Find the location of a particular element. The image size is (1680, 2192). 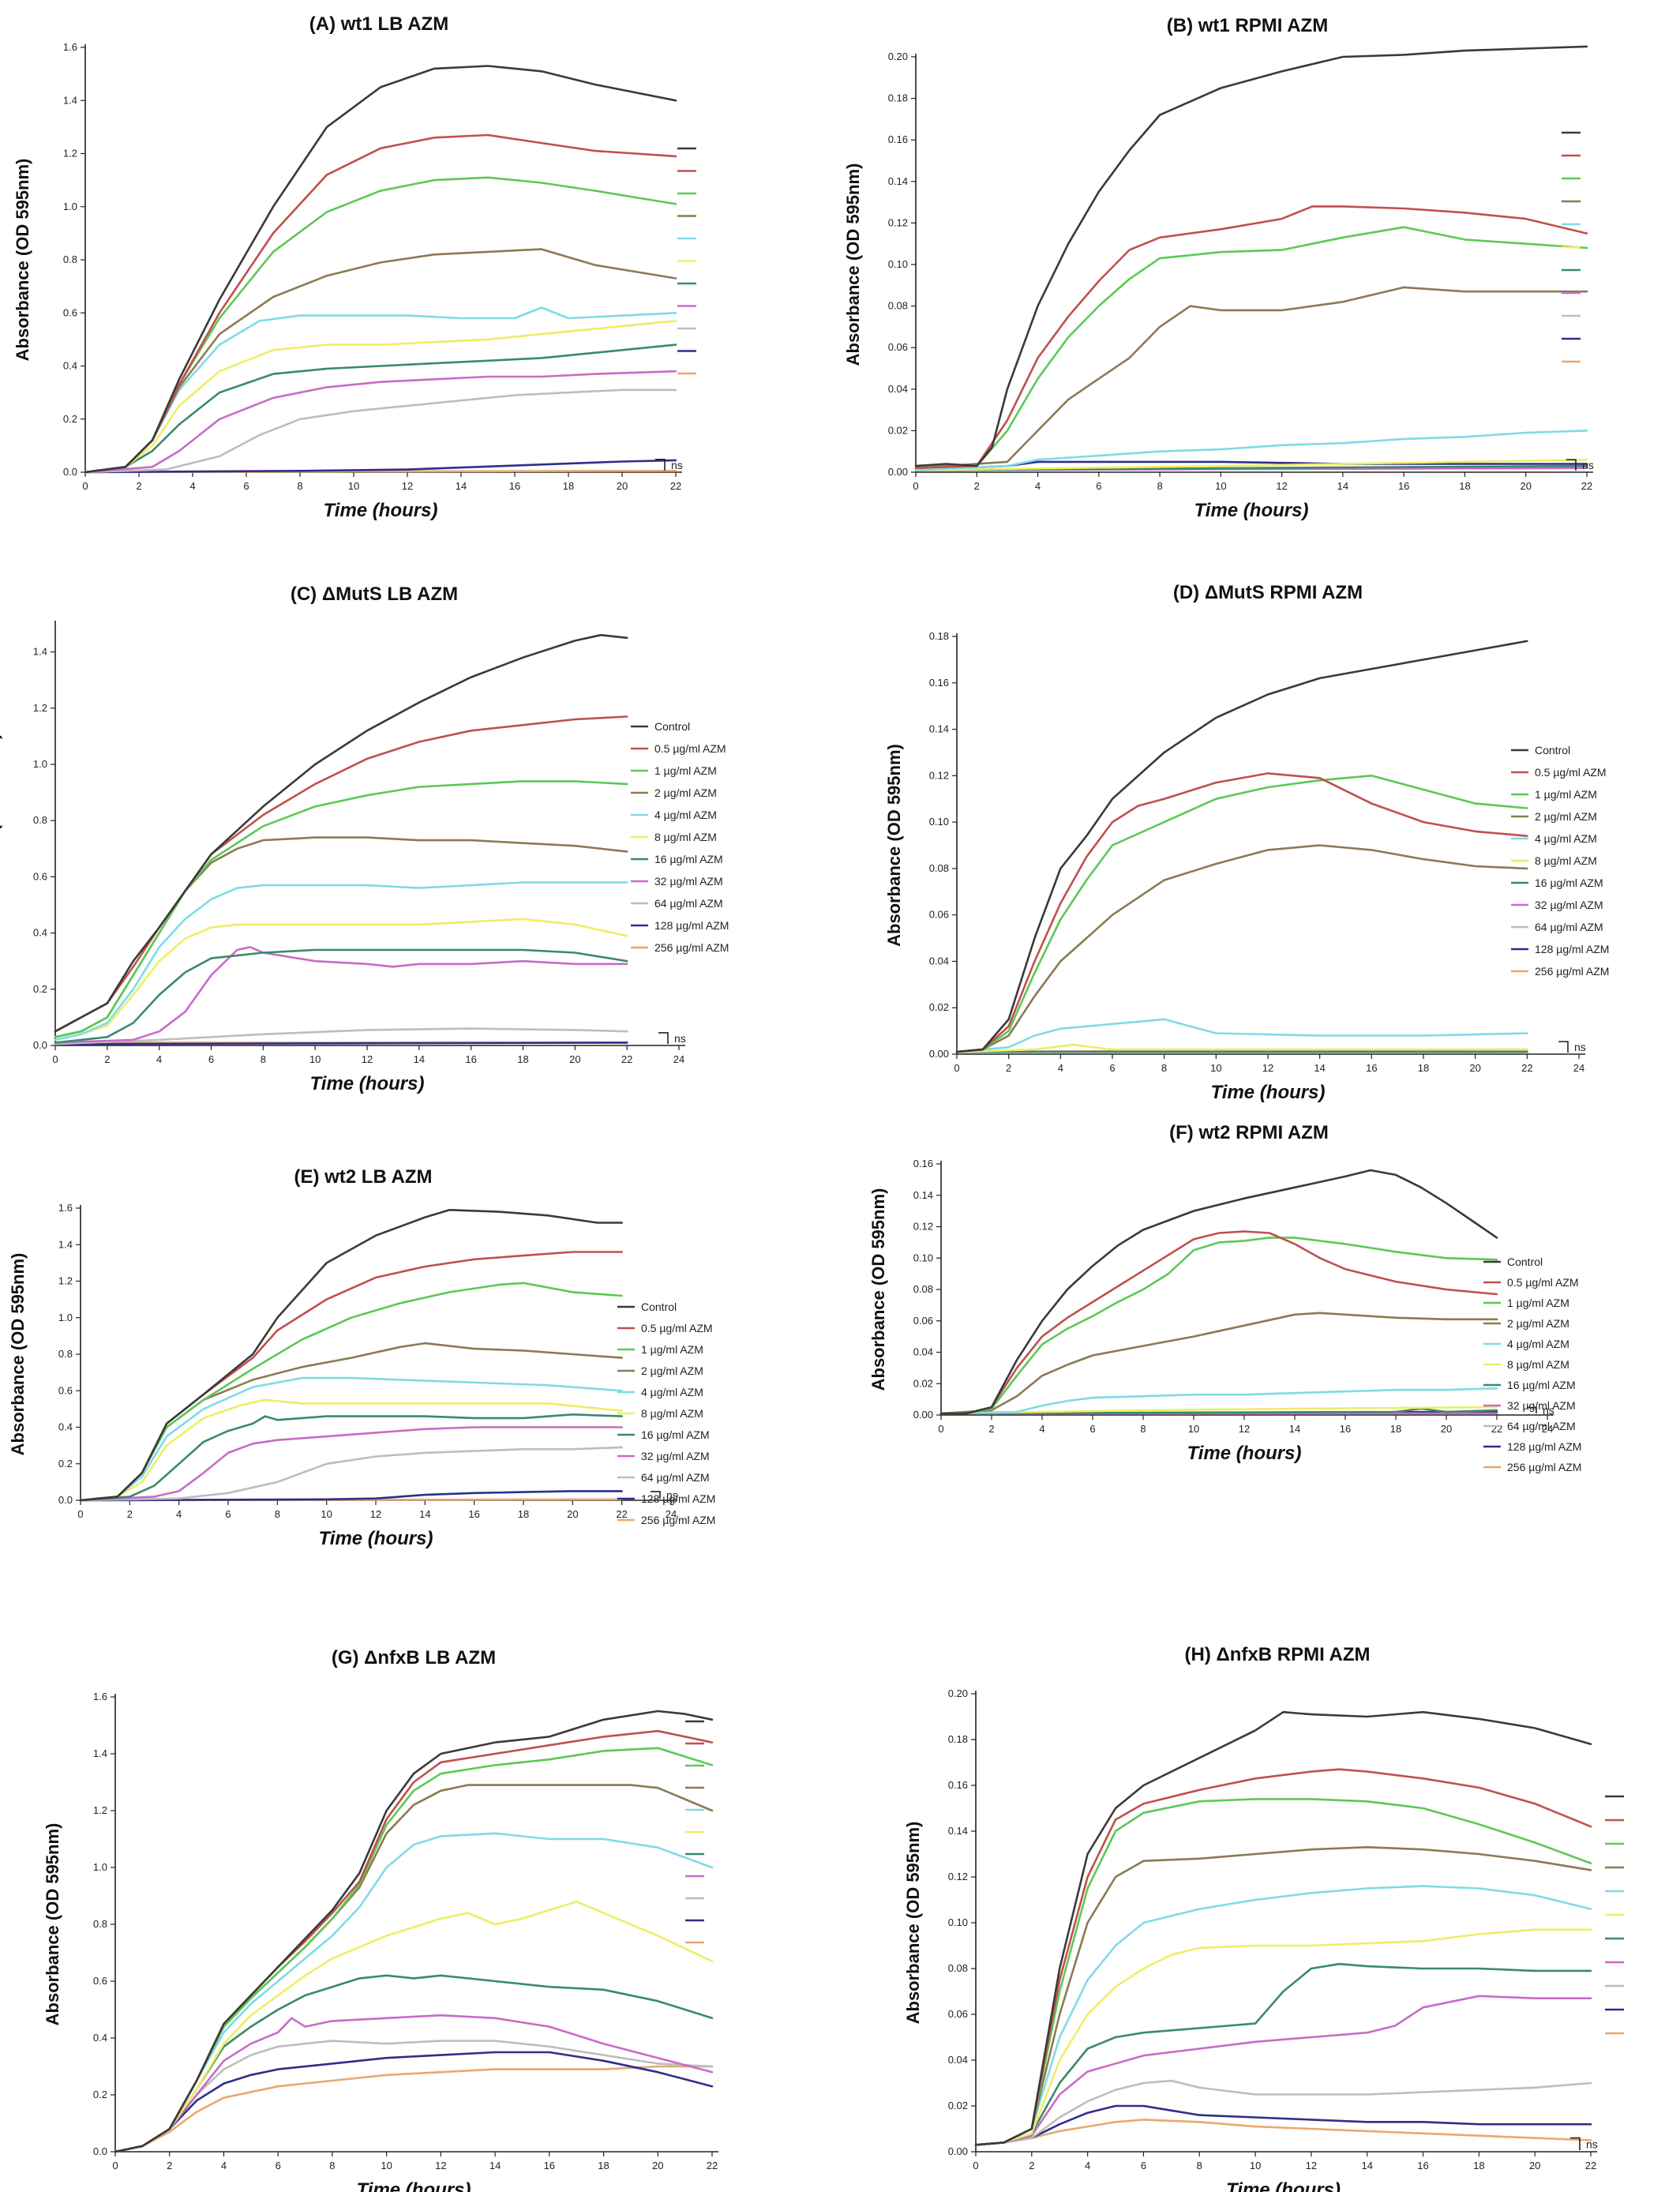

y-tick-label: 0.20 is located at coordinates (898, 56).